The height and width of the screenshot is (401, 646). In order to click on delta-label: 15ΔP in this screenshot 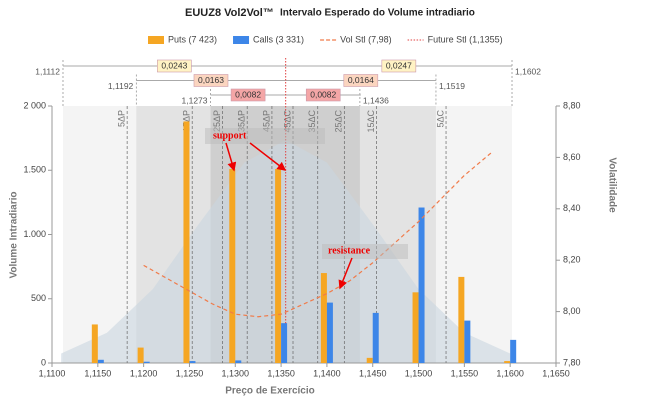, I will do `click(187, 121)`.